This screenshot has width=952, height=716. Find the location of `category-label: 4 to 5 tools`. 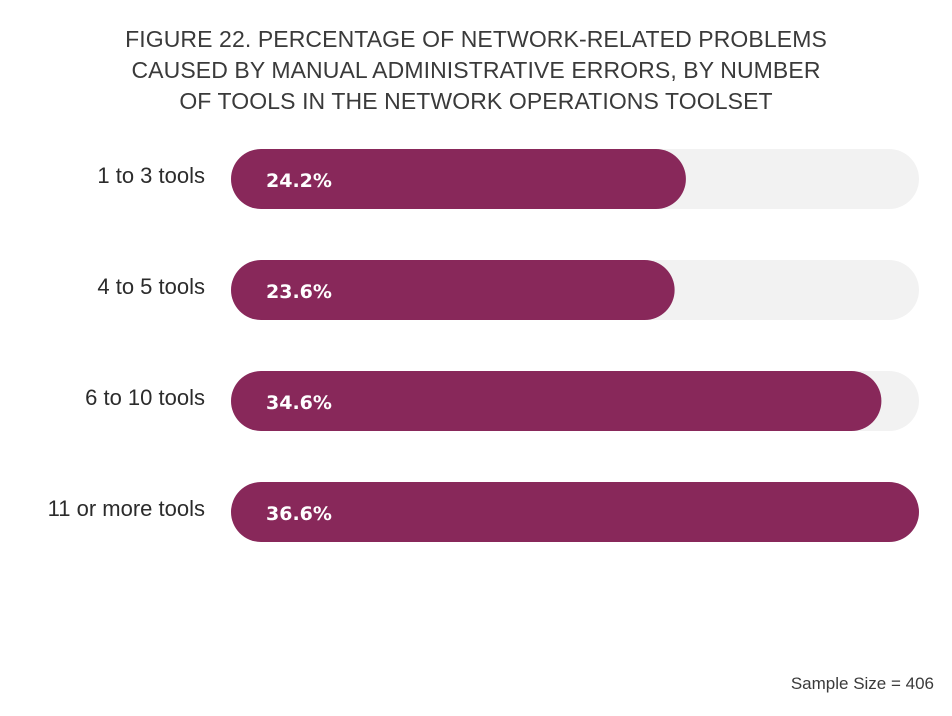

category-label: 4 to 5 tools is located at coordinates (151, 286).